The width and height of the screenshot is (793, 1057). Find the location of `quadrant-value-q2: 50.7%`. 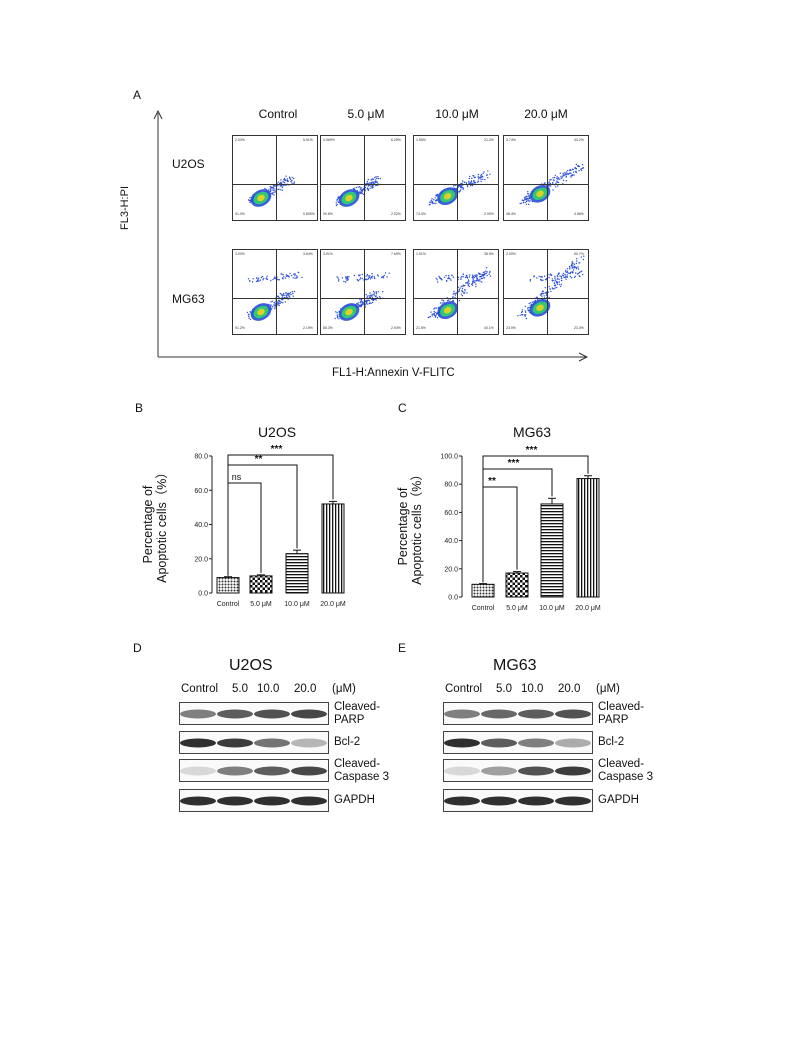

quadrant-value-q2: 50.7% is located at coordinates (579, 254).